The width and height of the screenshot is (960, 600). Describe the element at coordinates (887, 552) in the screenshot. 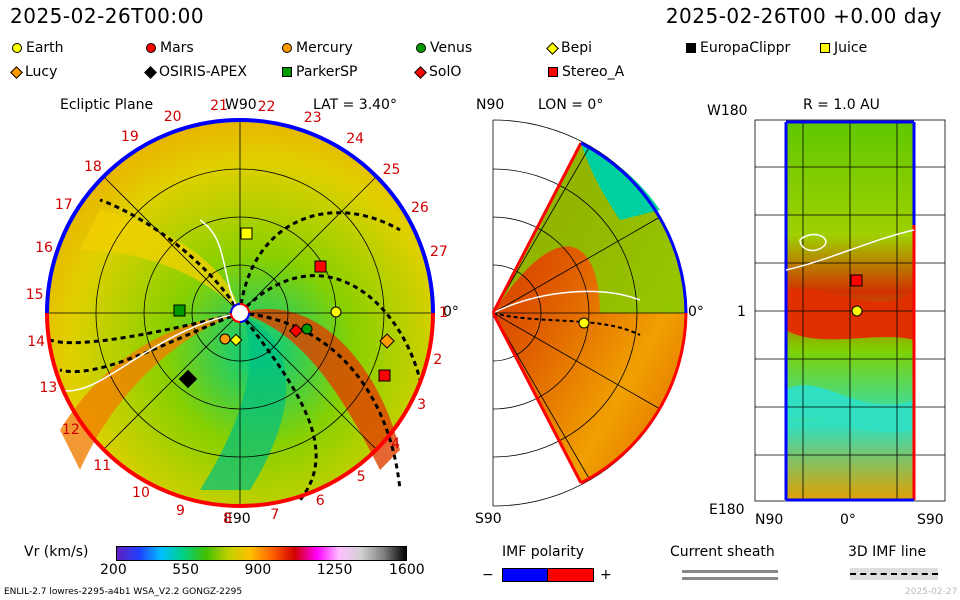

I see `imf-line-title: 3D IMF line` at that location.